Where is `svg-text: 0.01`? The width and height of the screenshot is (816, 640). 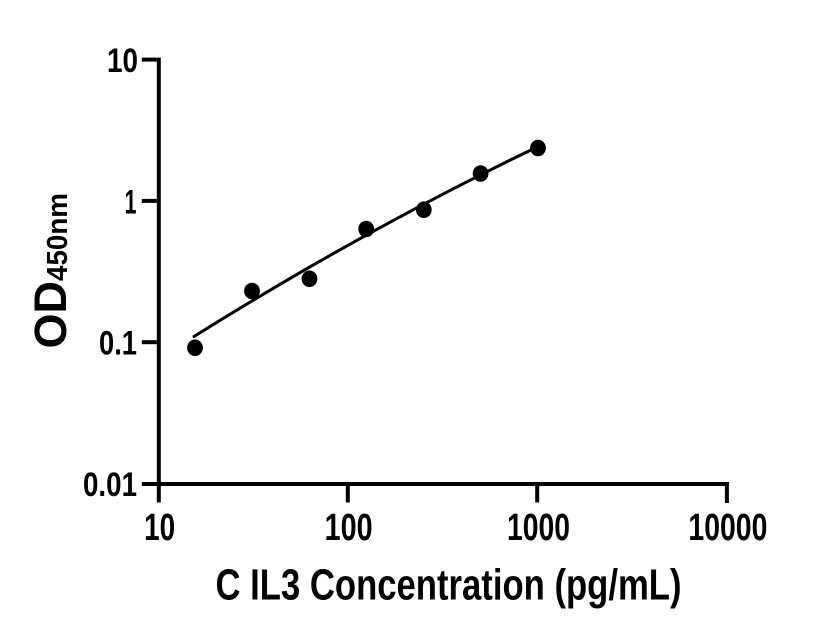 svg-text: 0.01 is located at coordinates (110, 485).